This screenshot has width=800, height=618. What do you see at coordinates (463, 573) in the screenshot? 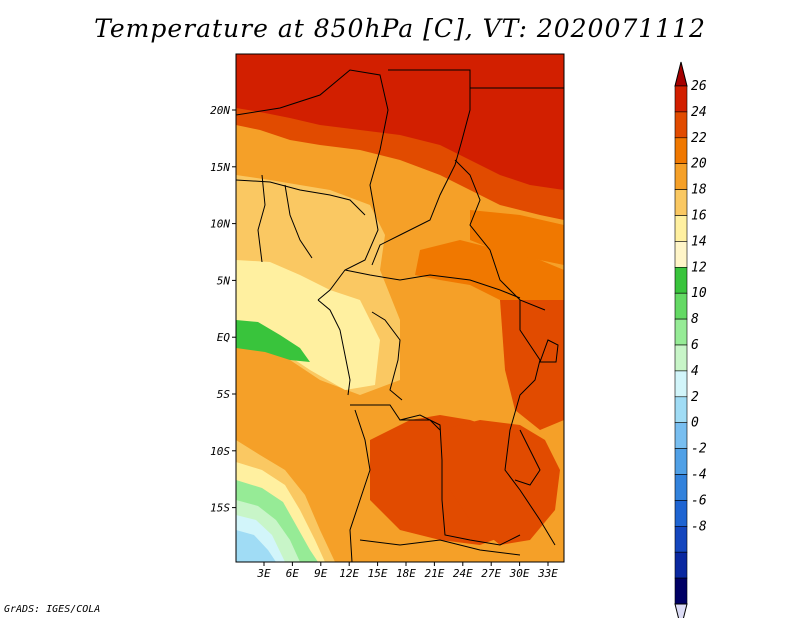
I see `lon-tick-label: 24E` at bounding box center [463, 573].